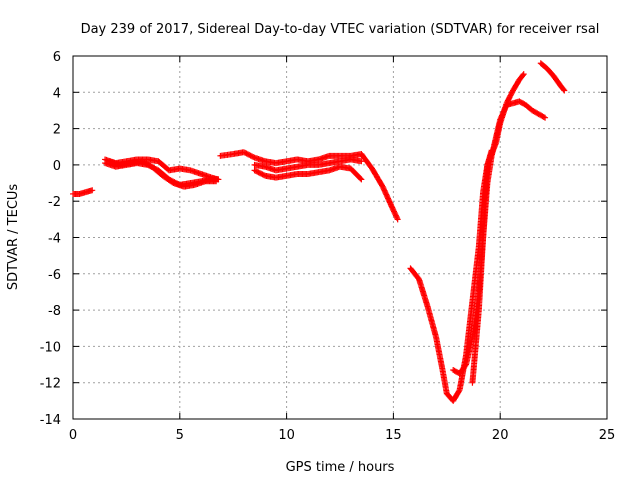 This screenshot has width=640, height=480. What do you see at coordinates (308, 165) in the screenshot?
I see `series-b3` at bounding box center [308, 165].